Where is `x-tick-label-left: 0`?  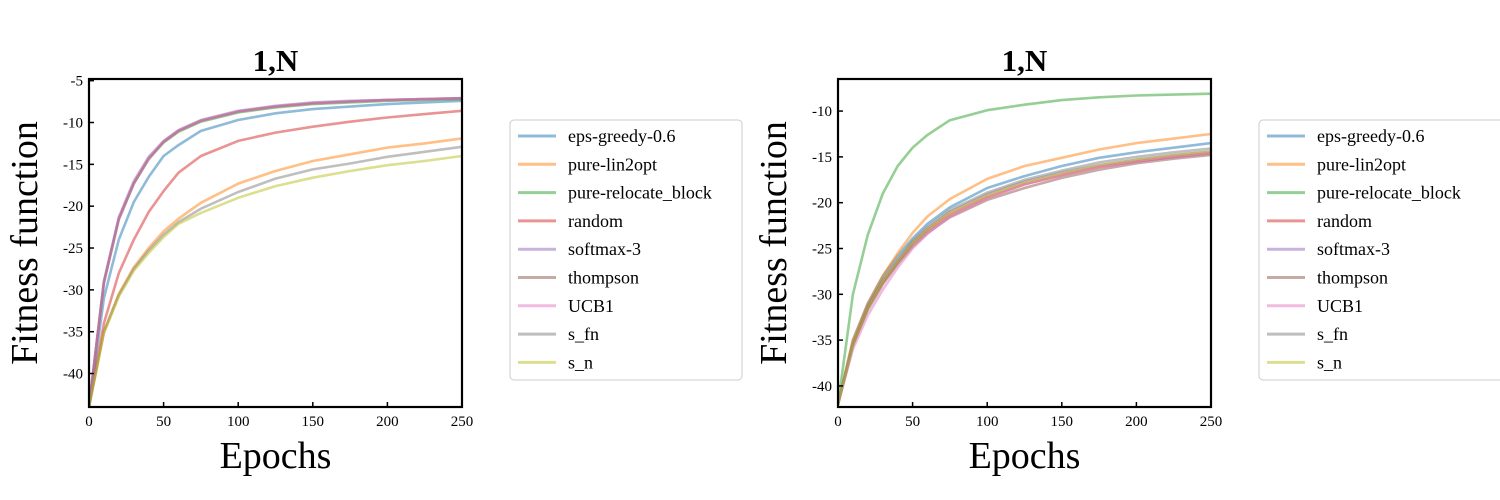 x-tick-label-left: 0 is located at coordinates (89, 422).